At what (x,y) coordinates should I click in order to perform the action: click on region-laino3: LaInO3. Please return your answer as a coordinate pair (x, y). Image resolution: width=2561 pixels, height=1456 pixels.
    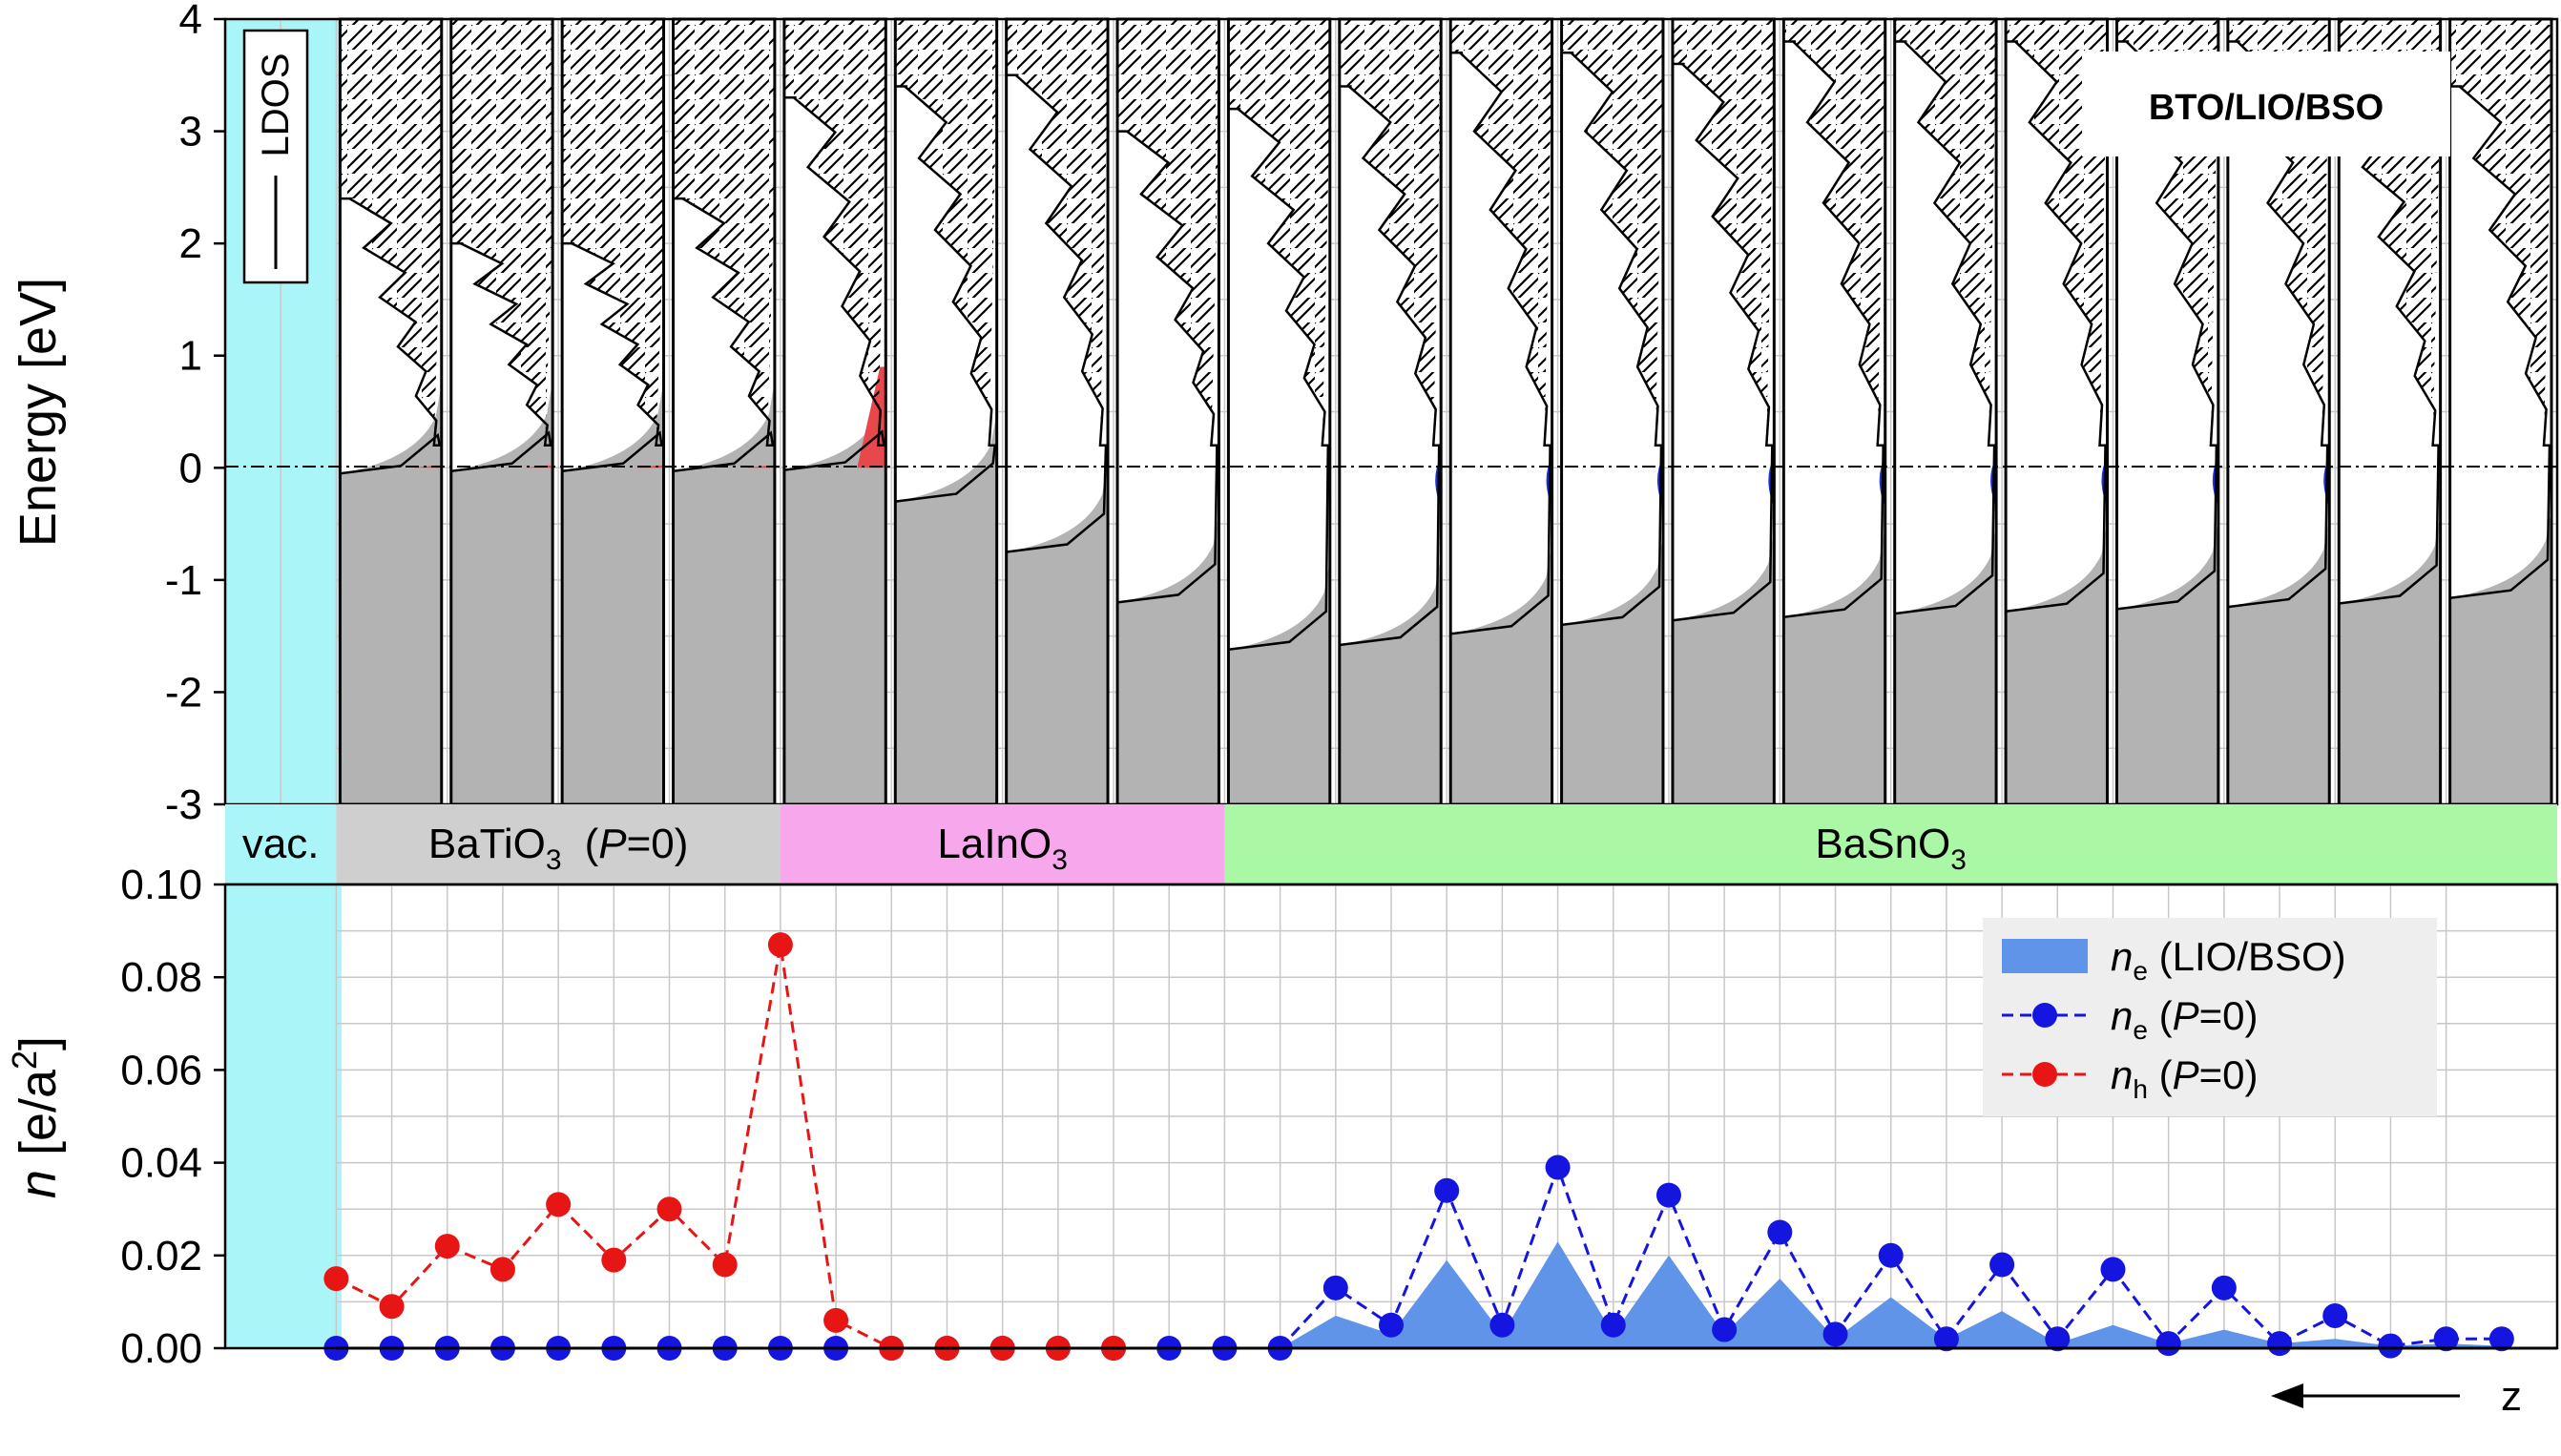
    Looking at the image, I should click on (1002, 844).